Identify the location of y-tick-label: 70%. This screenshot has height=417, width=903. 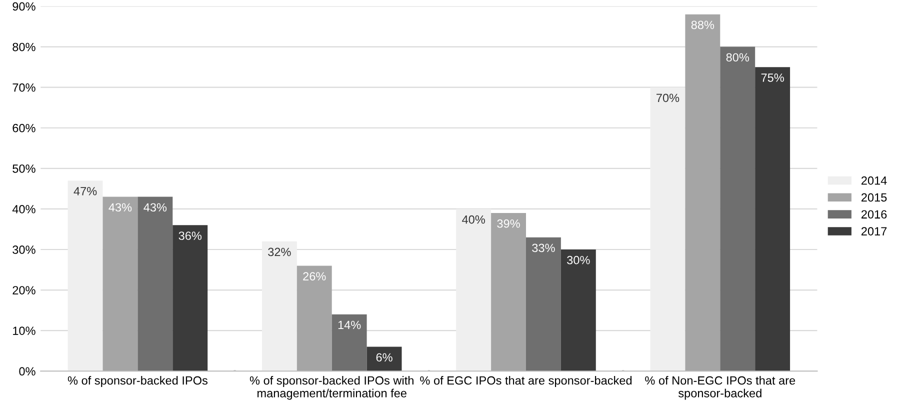
(24, 87).